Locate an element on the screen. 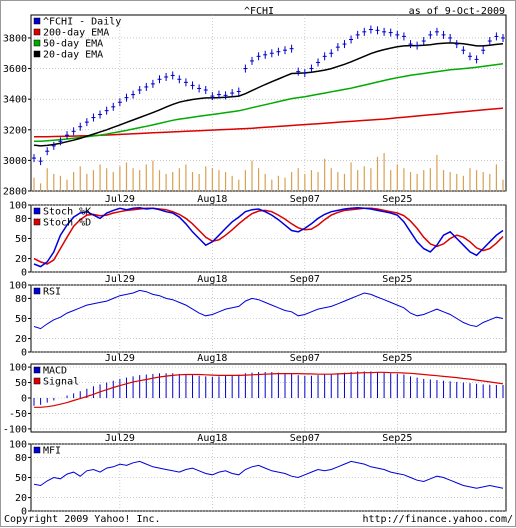 This screenshot has height=528, width=516. y-tick-label: 3400 is located at coordinates (15, 100).